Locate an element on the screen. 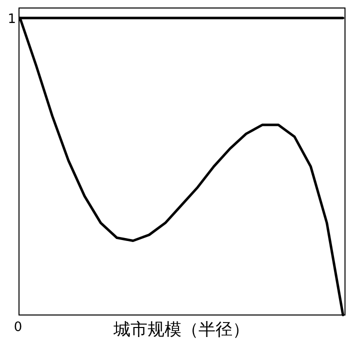 The width and height of the screenshot is (355, 359). x-axis-title: 城市规模（半径） is located at coordinates (181, 330).